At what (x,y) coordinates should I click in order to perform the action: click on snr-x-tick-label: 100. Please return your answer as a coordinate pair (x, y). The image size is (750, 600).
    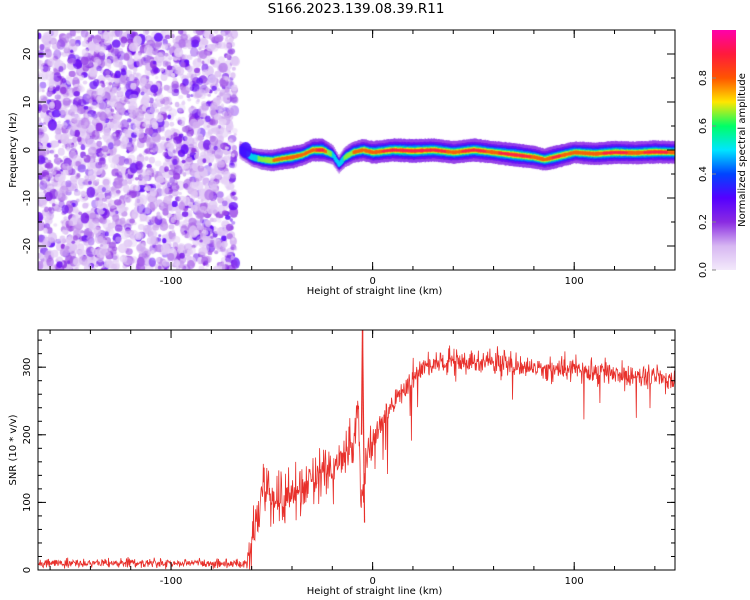
    Looking at the image, I should click on (574, 581).